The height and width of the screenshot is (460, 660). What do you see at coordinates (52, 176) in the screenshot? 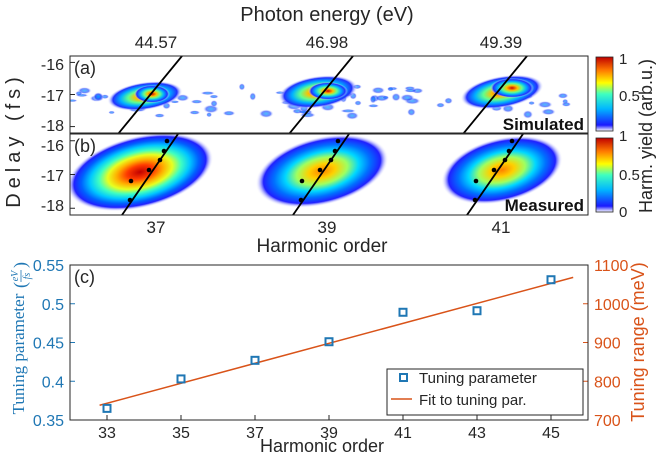
I see `panel-b-ytick-2: -17` at bounding box center [52, 176].